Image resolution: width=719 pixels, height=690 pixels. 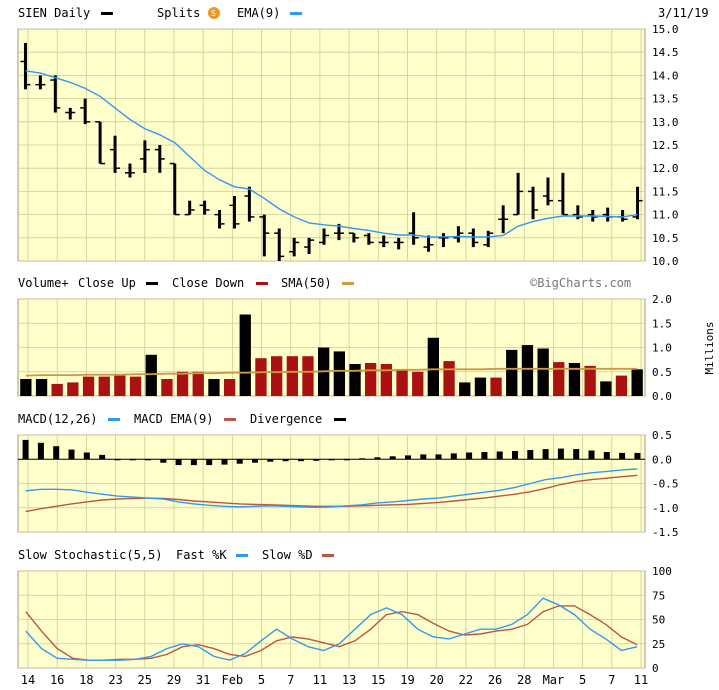 What do you see at coordinates (331, 372) in the screenshot?
I see `sma-line` at bounding box center [331, 372].